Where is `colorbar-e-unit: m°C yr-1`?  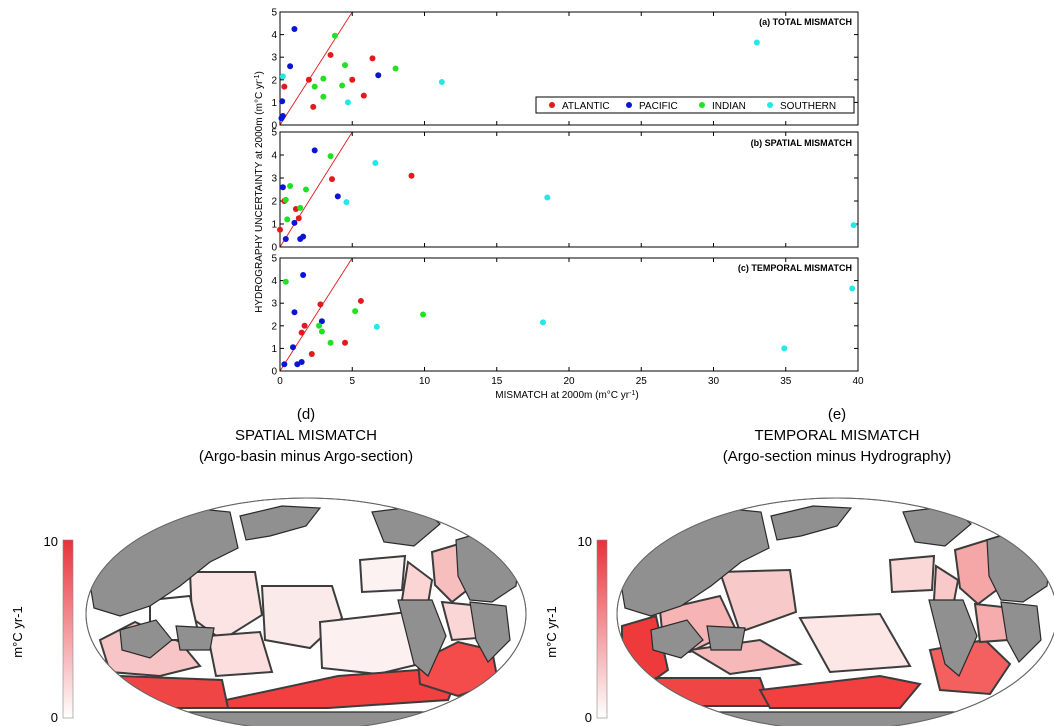
colorbar-e-unit: m°C yr-1 is located at coordinates (551, 631).